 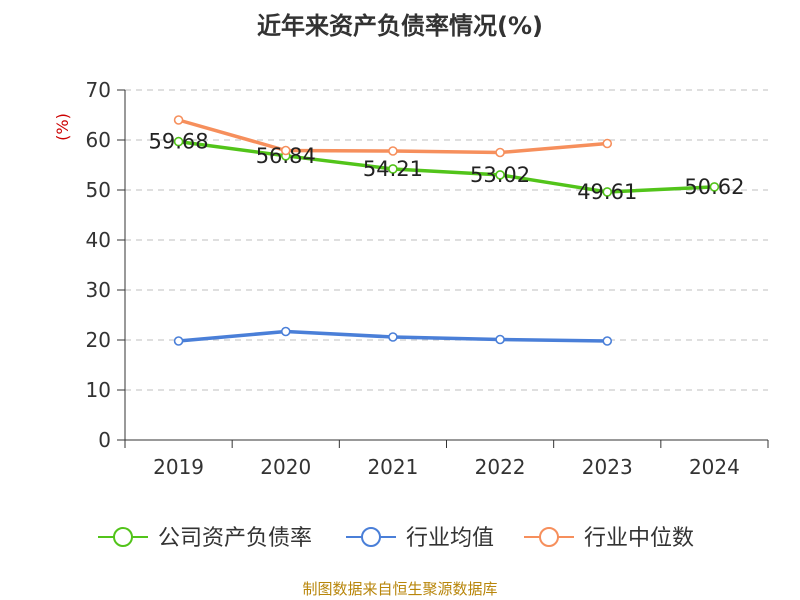 I want to click on legend: 公司资产负债率 行业均值 行业中位数, so click(x=396, y=538).